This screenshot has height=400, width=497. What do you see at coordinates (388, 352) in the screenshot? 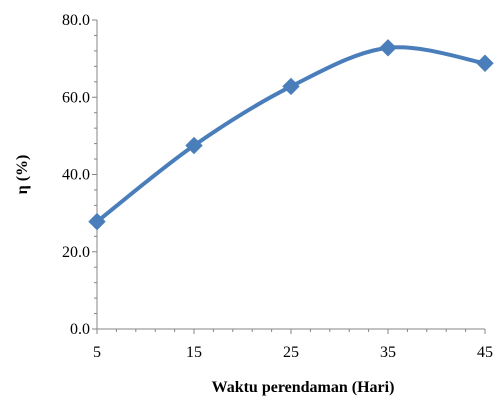
I see `x-tick-label: 35` at bounding box center [388, 352].